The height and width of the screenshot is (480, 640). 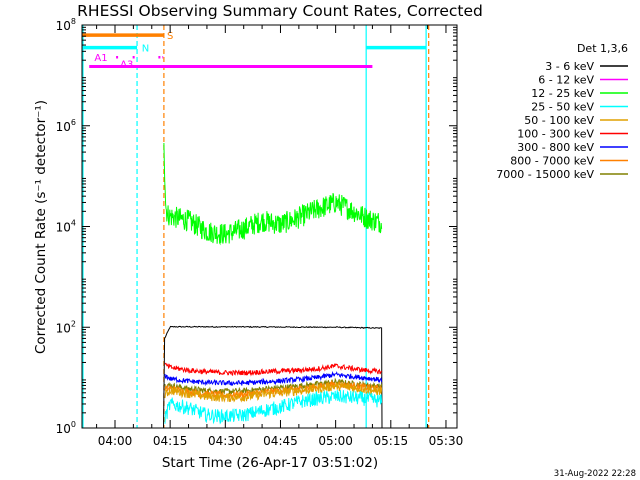 I want to click on x-axis-label: Start Time (26-Apr-17 03:51:02), so click(x=270, y=463).